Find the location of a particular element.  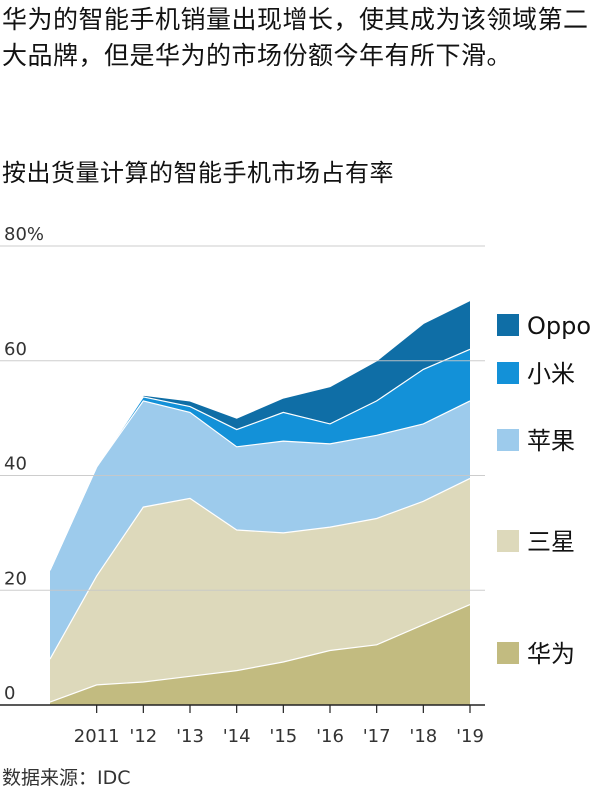

y-tick-label: 0 is located at coordinates (9, 693).